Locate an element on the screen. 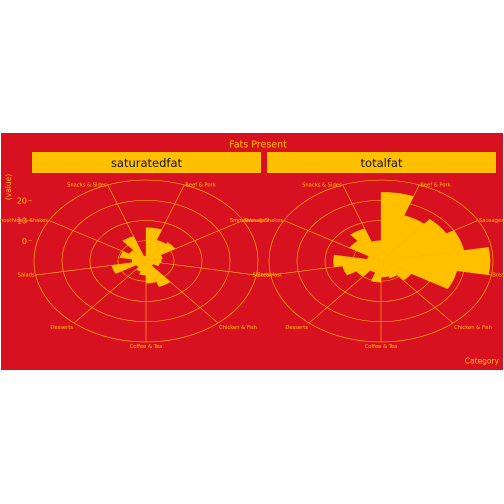  facet-label: saturatedfat is located at coordinates (147, 163).